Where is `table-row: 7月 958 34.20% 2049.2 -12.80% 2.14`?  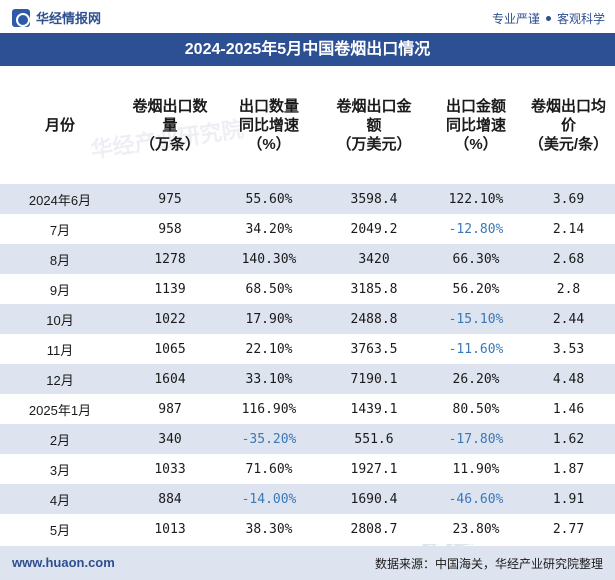
table-row: 7月 958 34.20% 2049.2 -12.80% 2.14 is located at coordinates (307, 229).